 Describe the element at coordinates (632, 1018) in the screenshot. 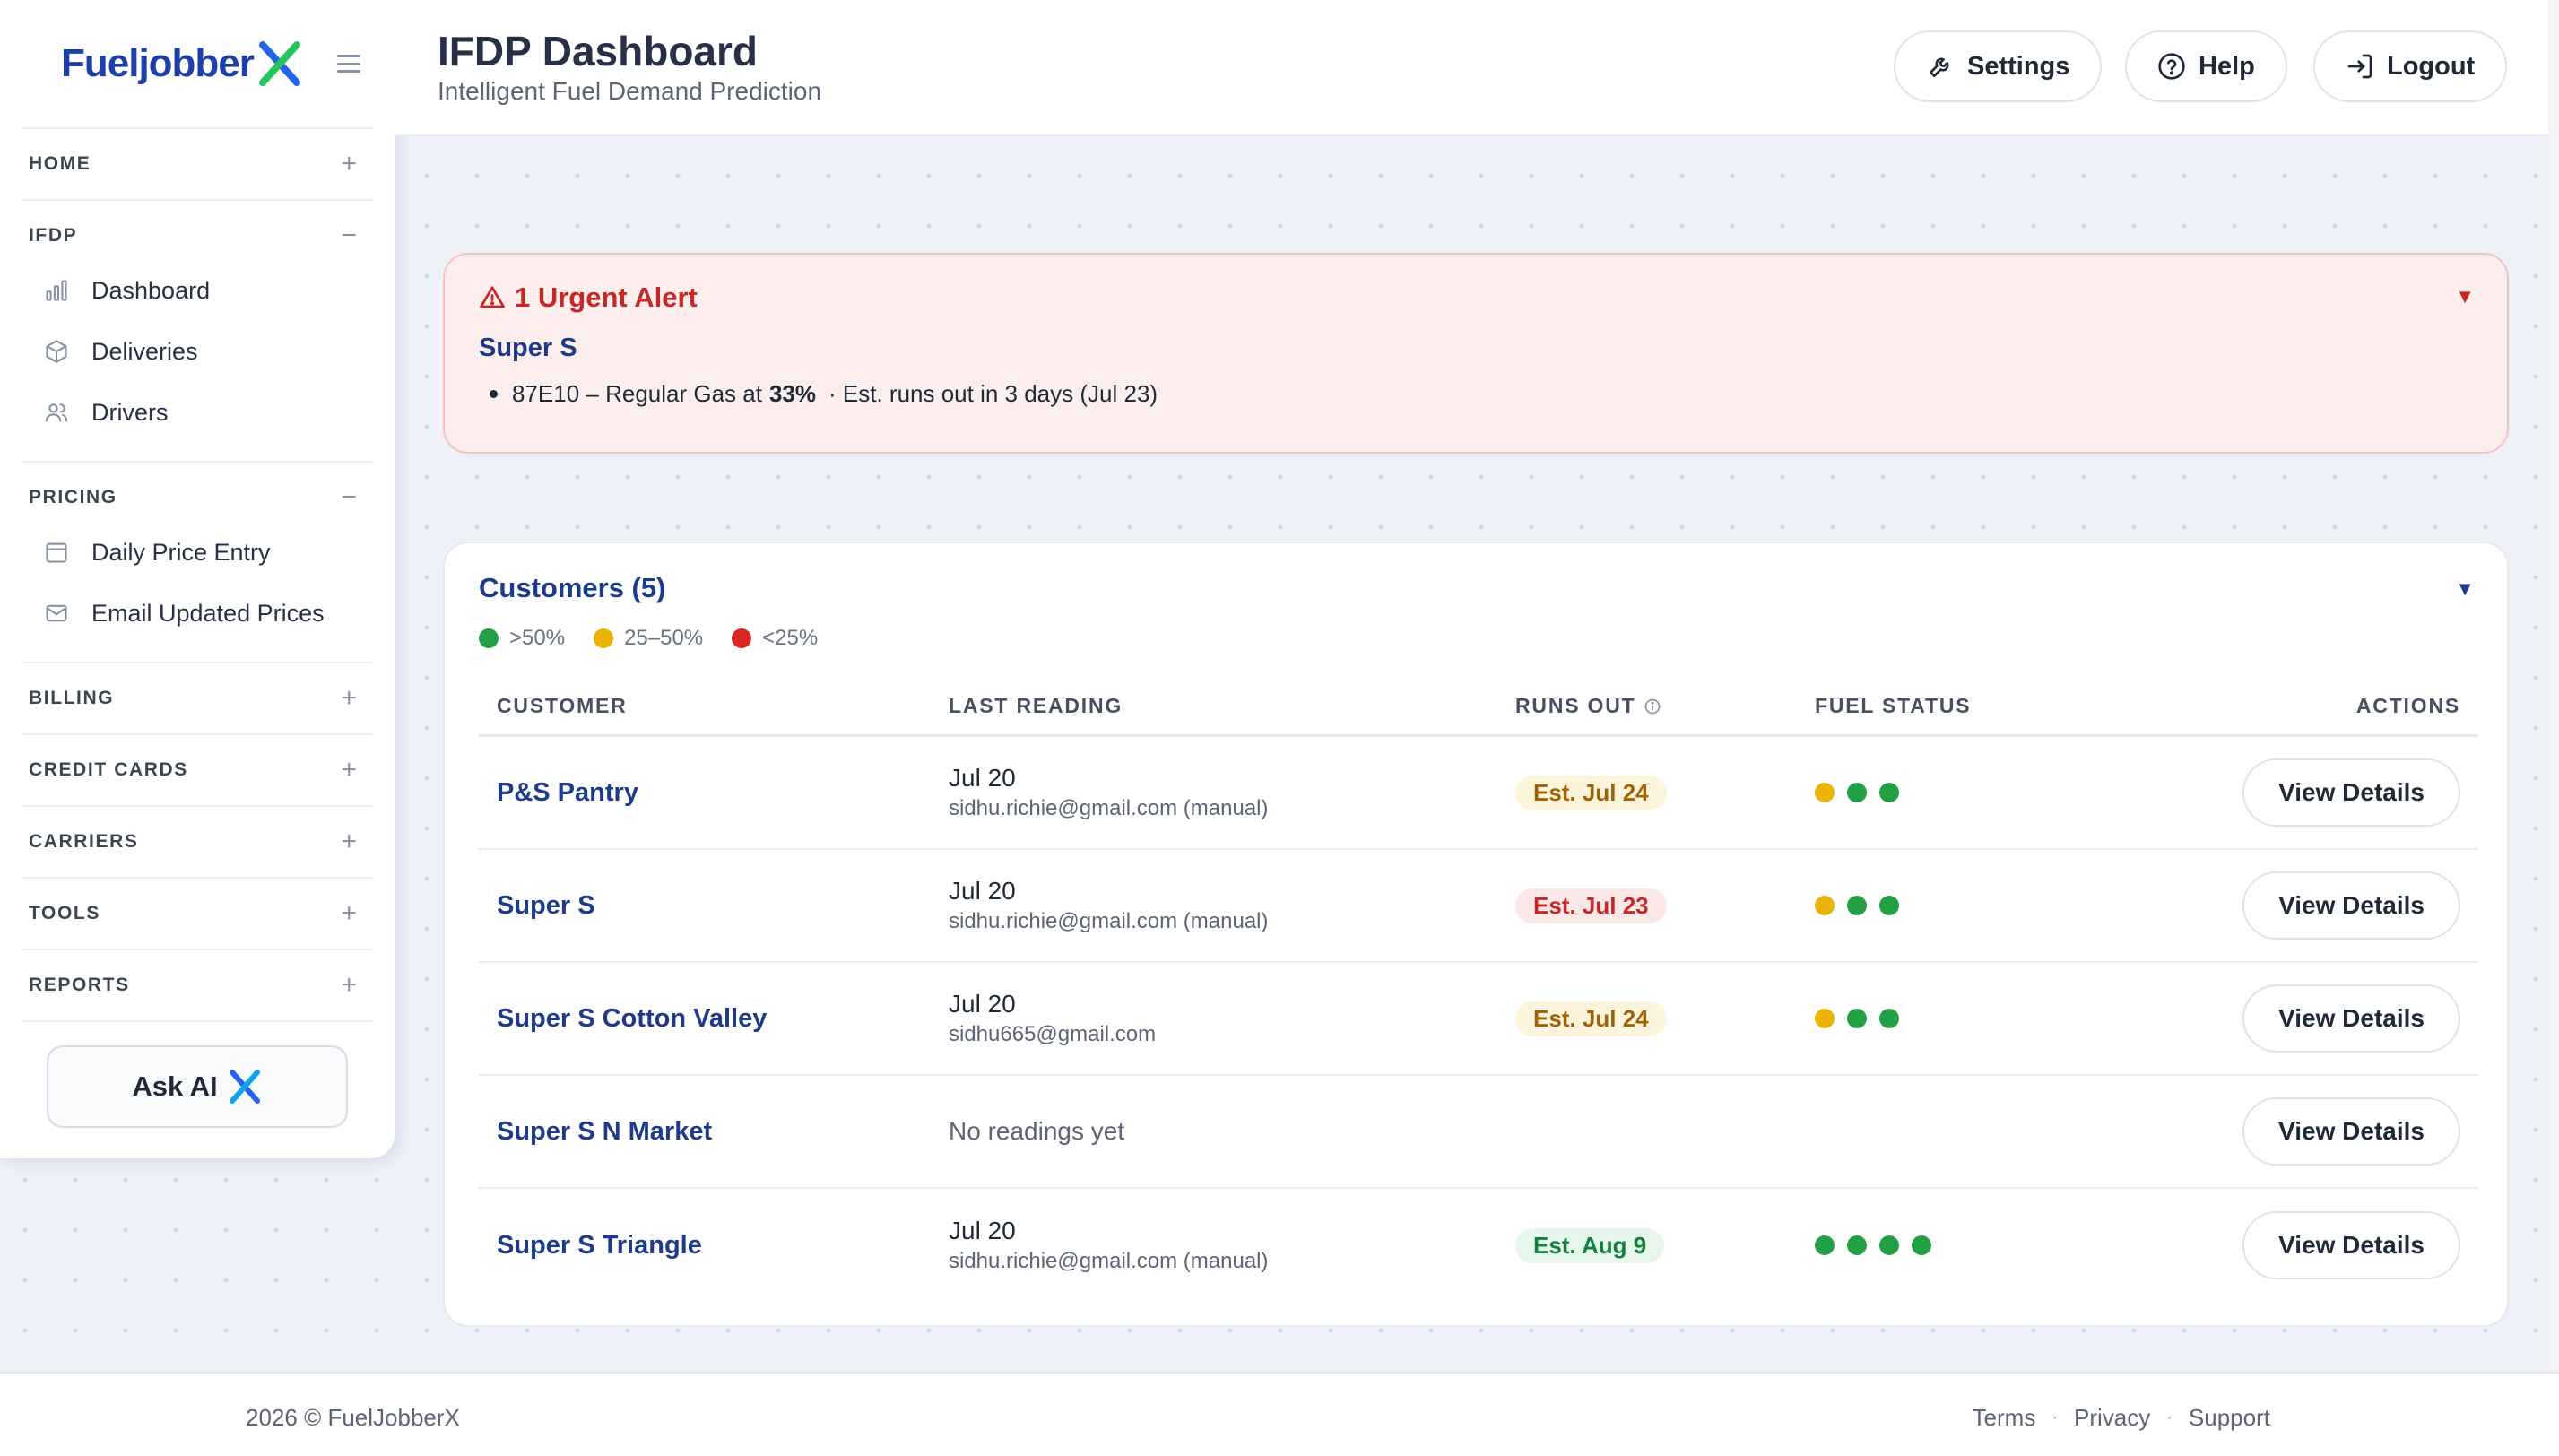

I see `customer-name-link: Super S Cotton Valley` at that location.